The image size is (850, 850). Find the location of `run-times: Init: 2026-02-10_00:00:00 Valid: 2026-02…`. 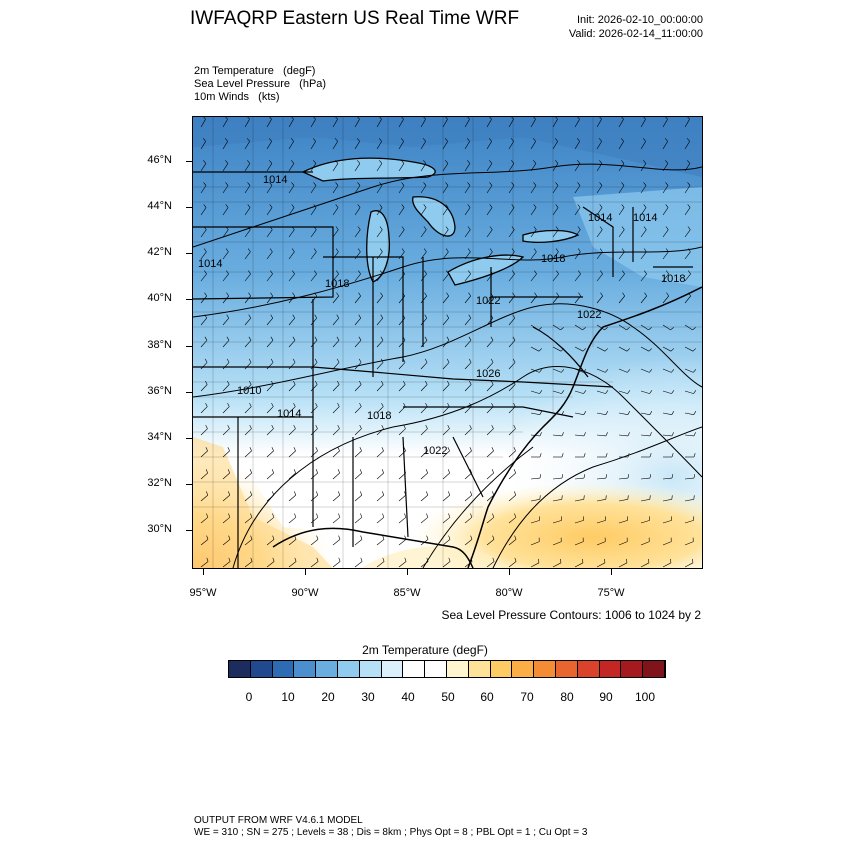

run-times: Init: 2026-02-10_00:00:00 Valid: 2026-02… is located at coordinates (636, 27).